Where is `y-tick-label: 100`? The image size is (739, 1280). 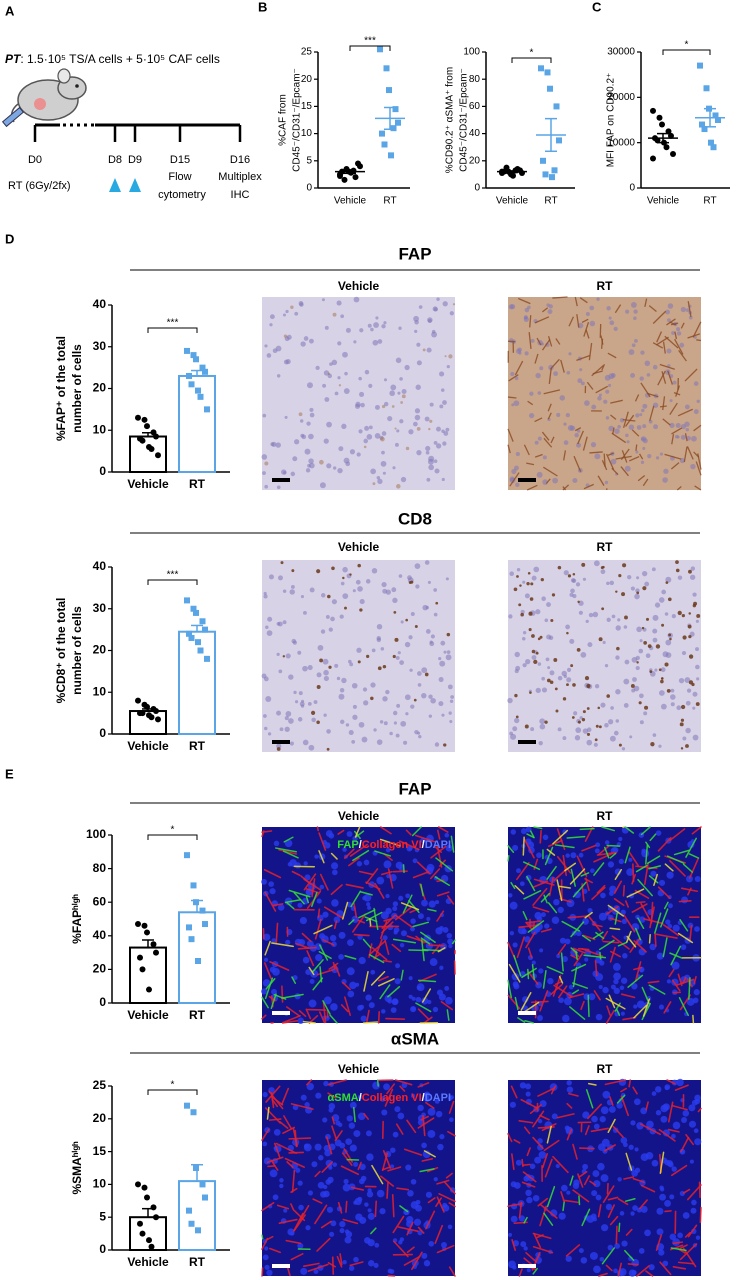
y-tick-label: 100 is located at coordinates (471, 52).